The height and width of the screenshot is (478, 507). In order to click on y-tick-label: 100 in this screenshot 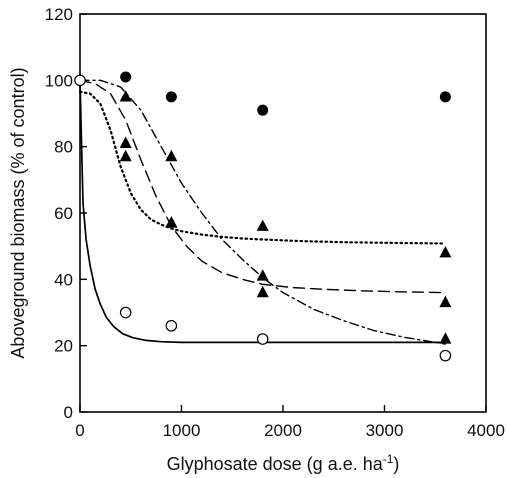, I will do `click(59, 80)`.